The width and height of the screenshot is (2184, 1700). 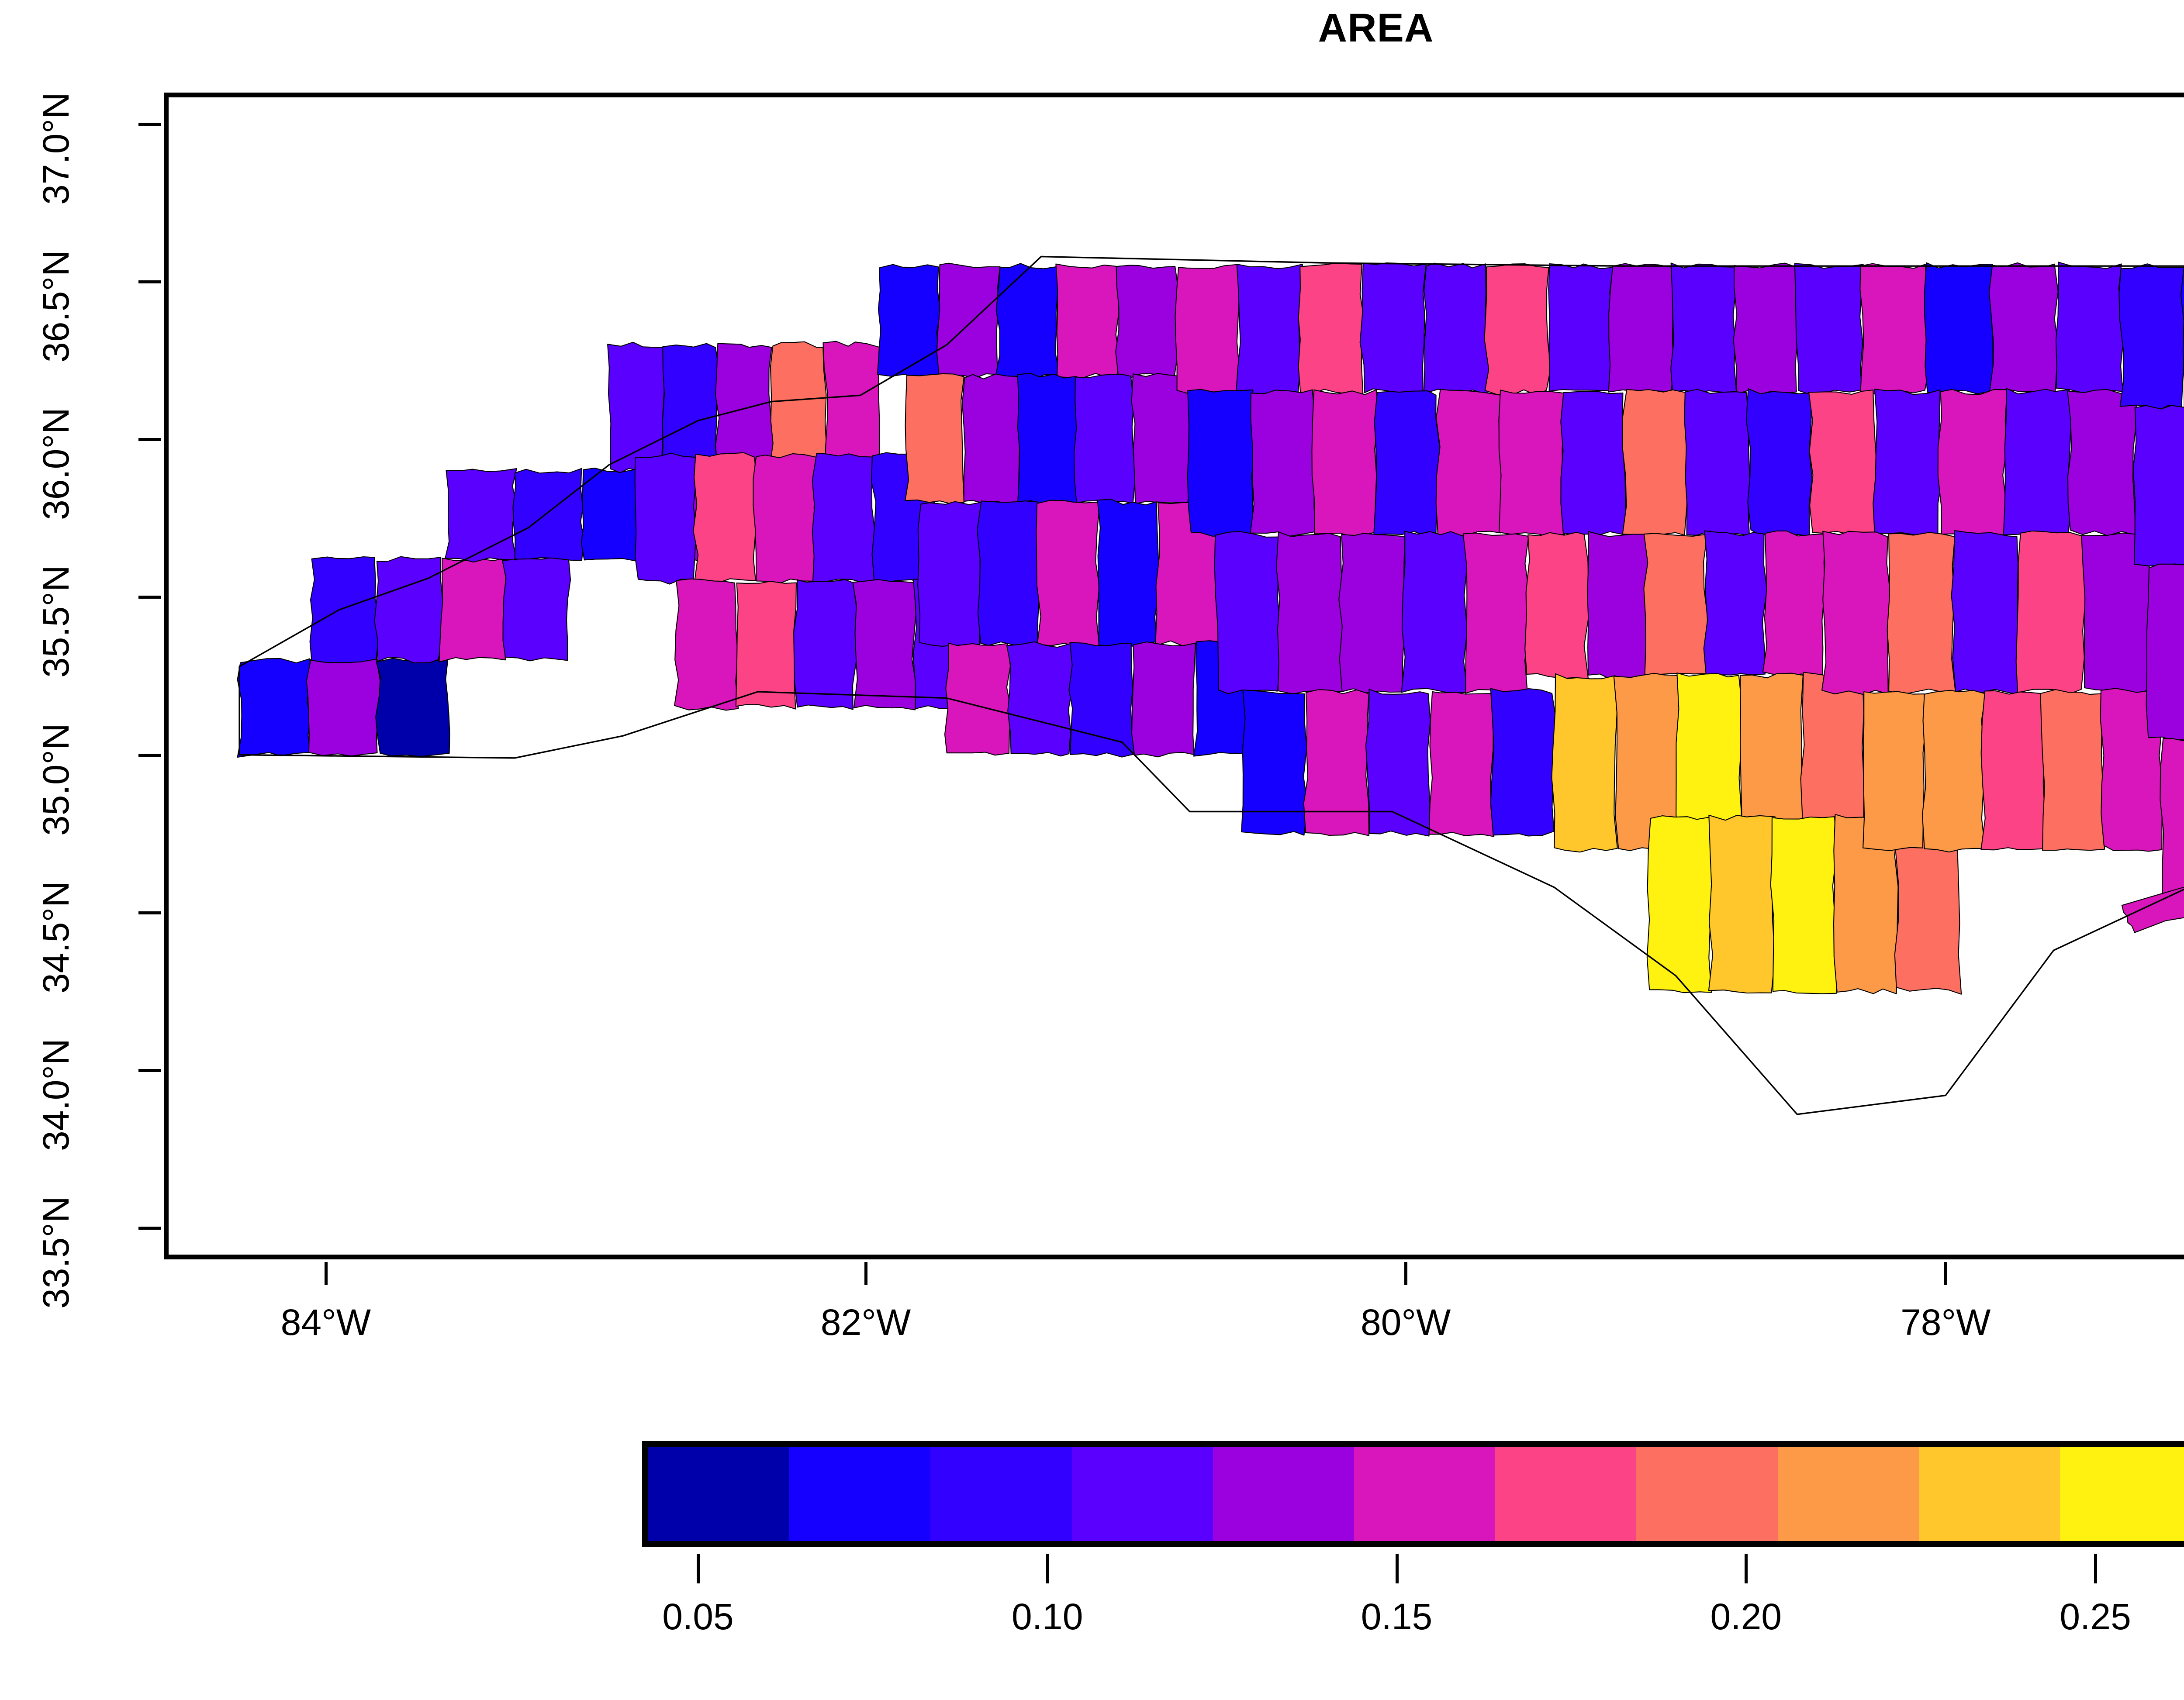 What do you see at coordinates (698, 1616) in the screenshot?
I see `colorbar-tick-label: 0.05` at bounding box center [698, 1616].